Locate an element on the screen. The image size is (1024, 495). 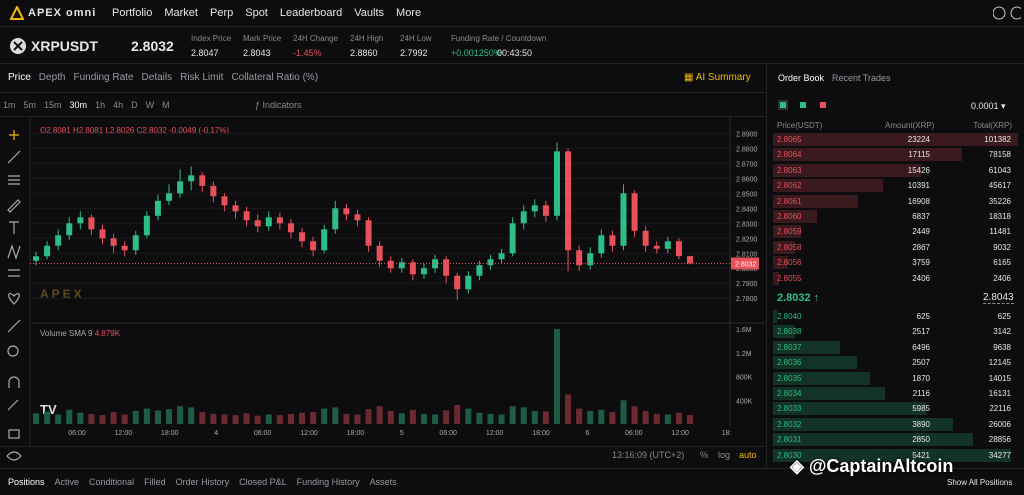
chart-tab: Funding Rate is located at coordinates (103, 77).